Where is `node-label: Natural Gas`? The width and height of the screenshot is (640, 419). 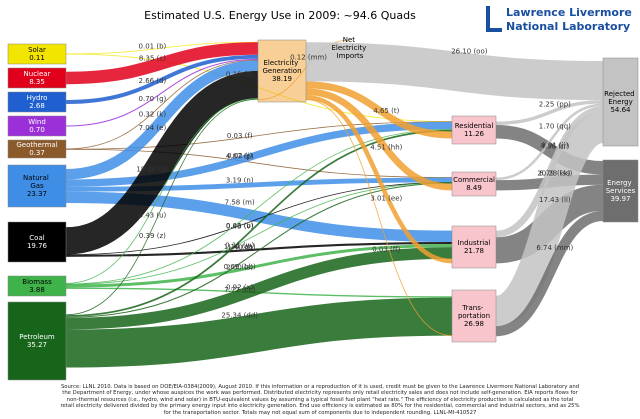
node-label: Natural Gas is located at coordinates (37, 182).